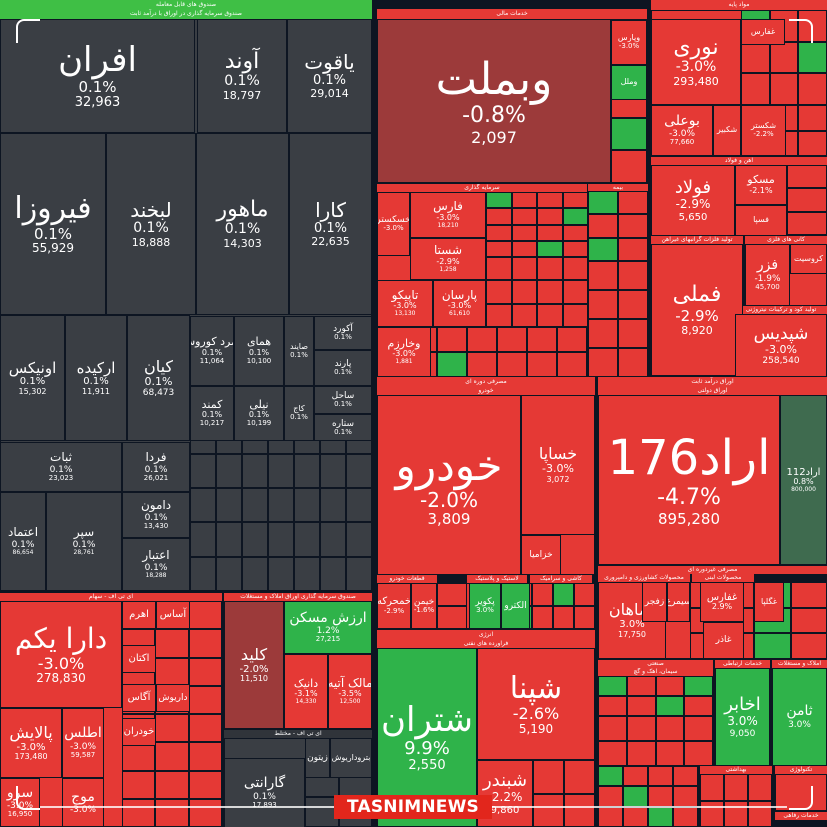  I want to click on stock-tile: کلید -2.0% 11,510, so click(254, 665).